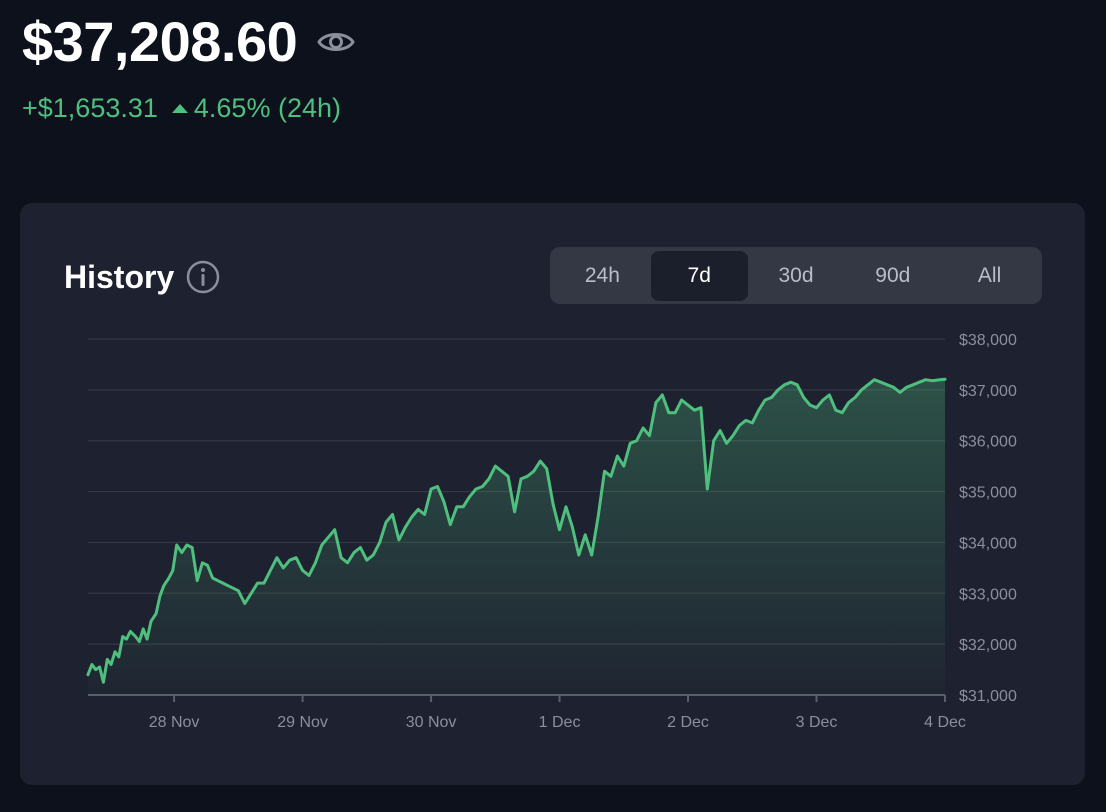  Describe the element at coordinates (989, 275) in the screenshot. I see `range-tab-all: All` at that location.